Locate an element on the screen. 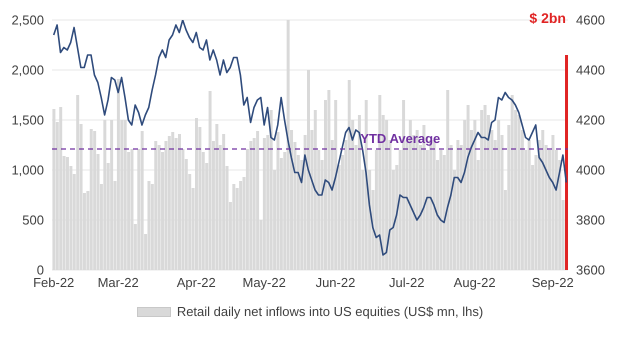 Image resolution: width=620 pixels, height=349 pixels. x-tick-label: Apr-22 is located at coordinates (196, 282).